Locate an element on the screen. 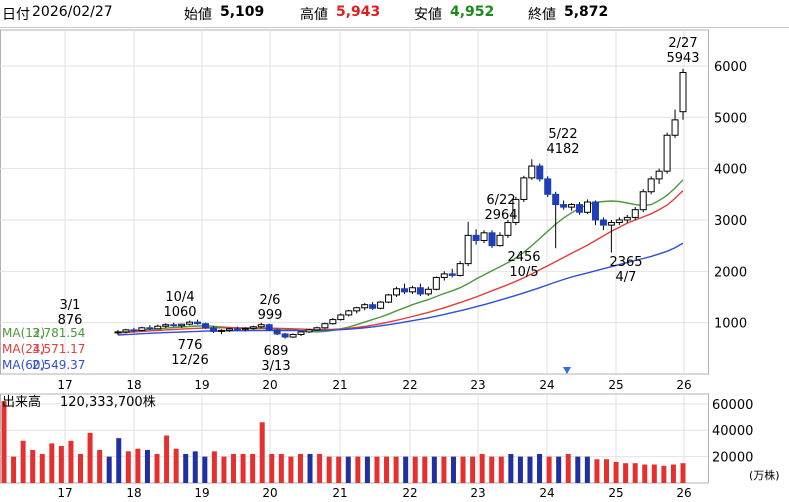 The width and height of the screenshot is (789, 502). date-marker-icon is located at coordinates (567, 370).